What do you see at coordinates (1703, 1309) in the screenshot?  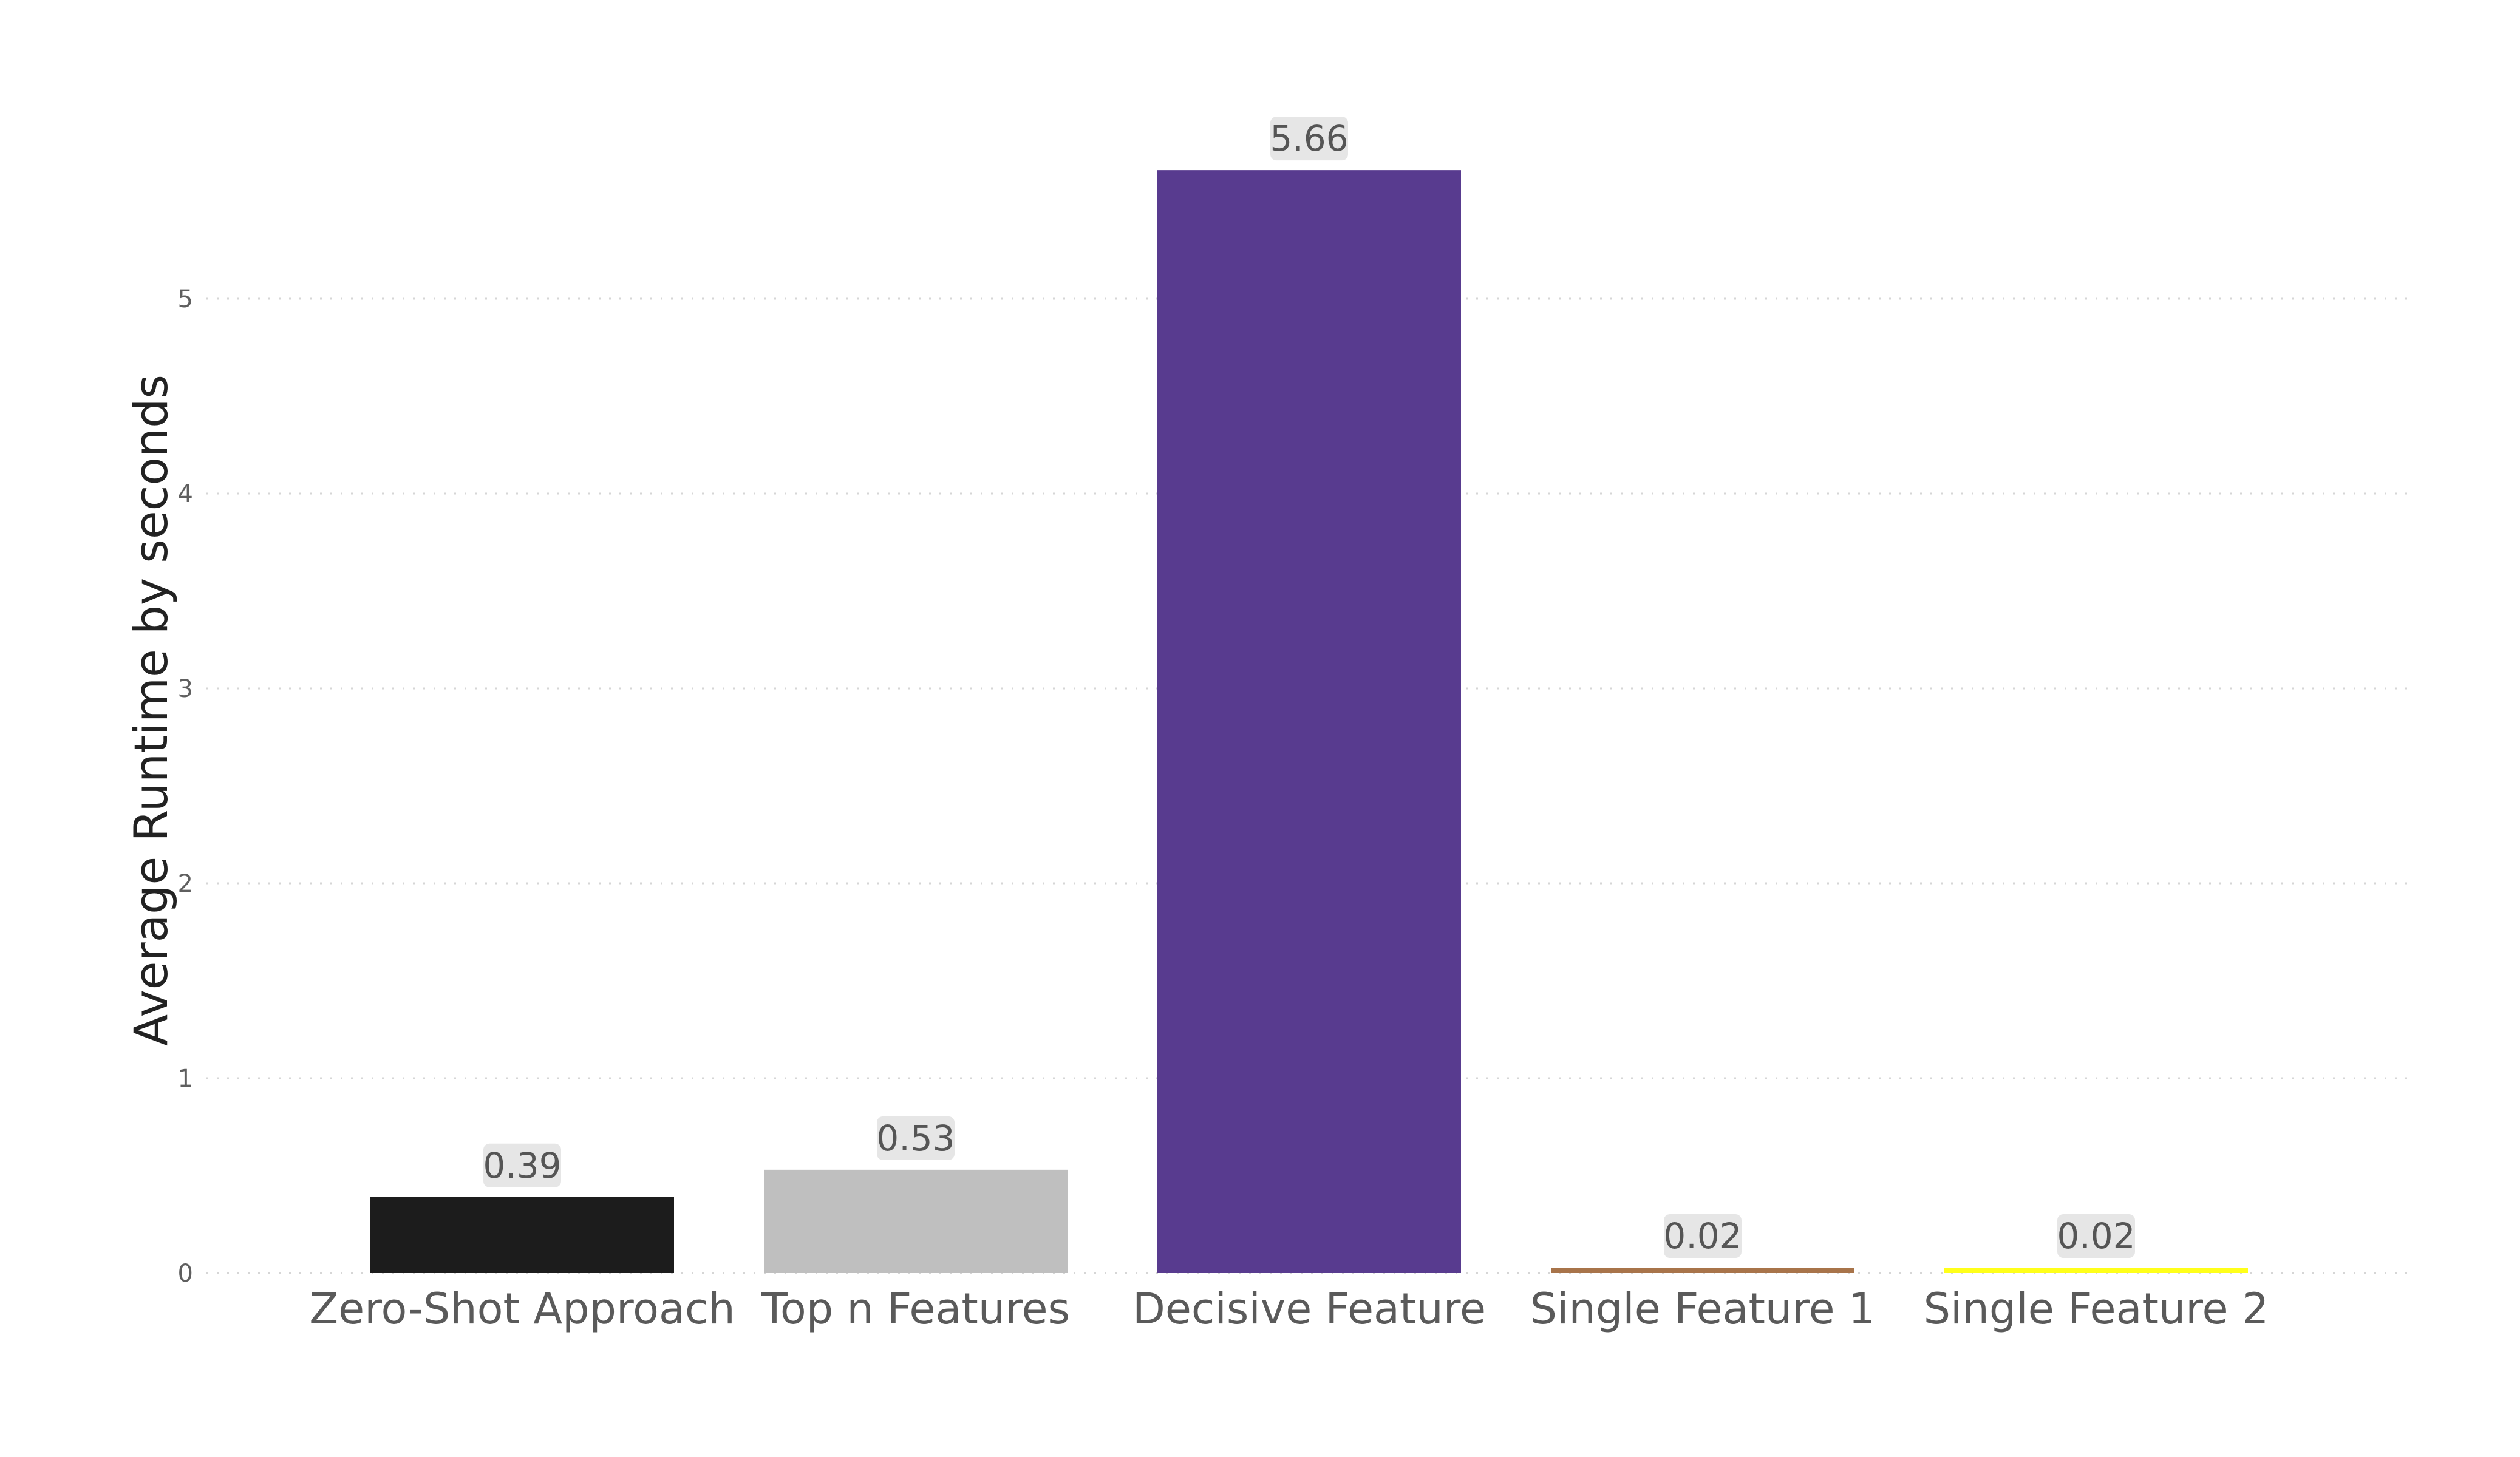 I see `x-tick-label: Single Feature 1` at bounding box center [1703, 1309].